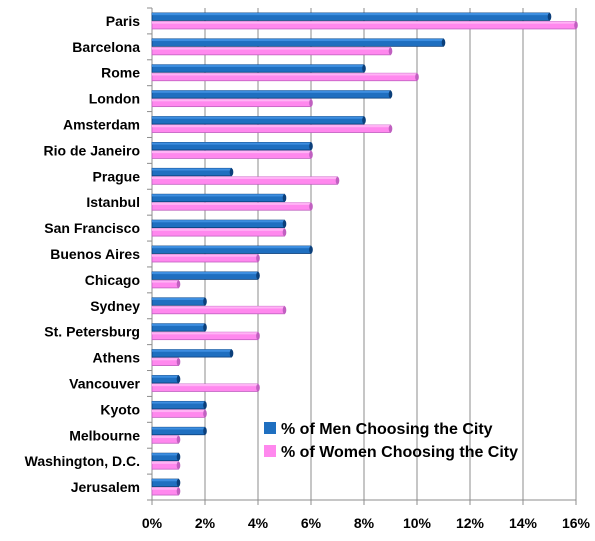 The image size is (595, 541). I want to click on bar-women-kyoto, so click(179, 413).